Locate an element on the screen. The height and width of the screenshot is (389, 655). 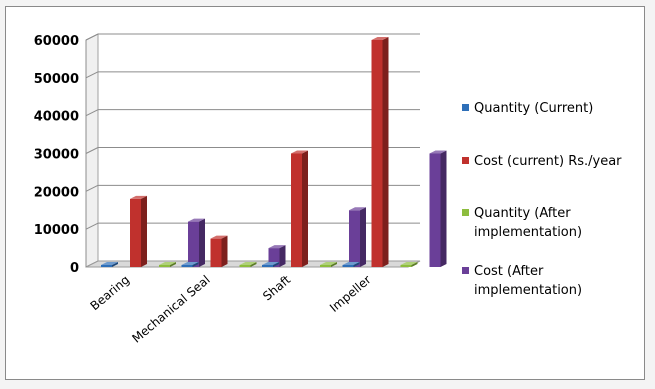
legend-item: Cost (After implementation) is located at coordinates (548, 281).